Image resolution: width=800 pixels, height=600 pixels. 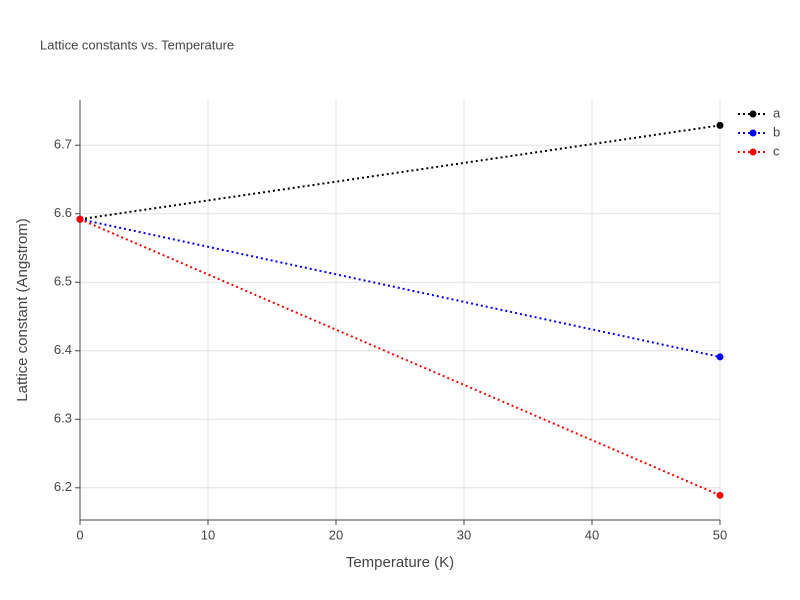 What do you see at coordinates (63, 418) in the screenshot?
I see `y-tick-label: 6.3` at bounding box center [63, 418].